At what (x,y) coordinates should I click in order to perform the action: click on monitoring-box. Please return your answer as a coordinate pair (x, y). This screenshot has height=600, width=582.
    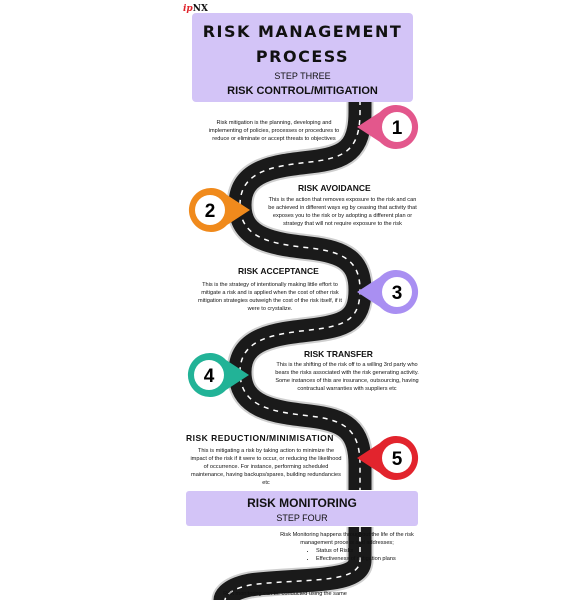
    Looking at the image, I should click on (302, 508).